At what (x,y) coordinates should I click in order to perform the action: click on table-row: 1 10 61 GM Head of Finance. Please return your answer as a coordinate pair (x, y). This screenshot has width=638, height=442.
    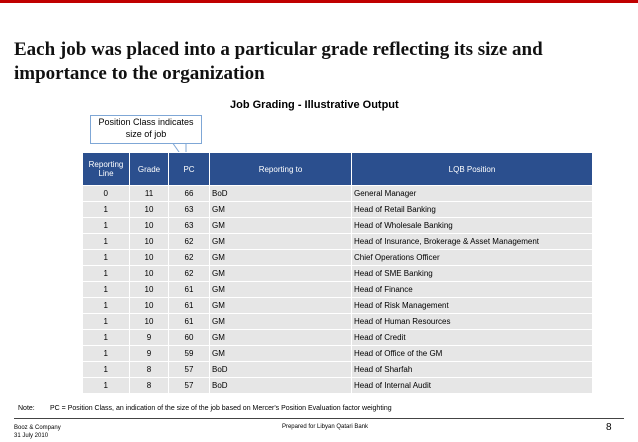
    Looking at the image, I should click on (337, 289).